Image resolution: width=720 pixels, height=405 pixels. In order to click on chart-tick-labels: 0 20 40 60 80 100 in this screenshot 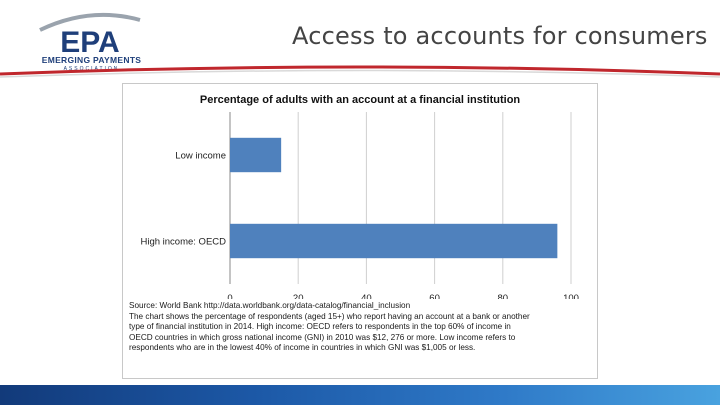, I will do `click(403, 296)`.